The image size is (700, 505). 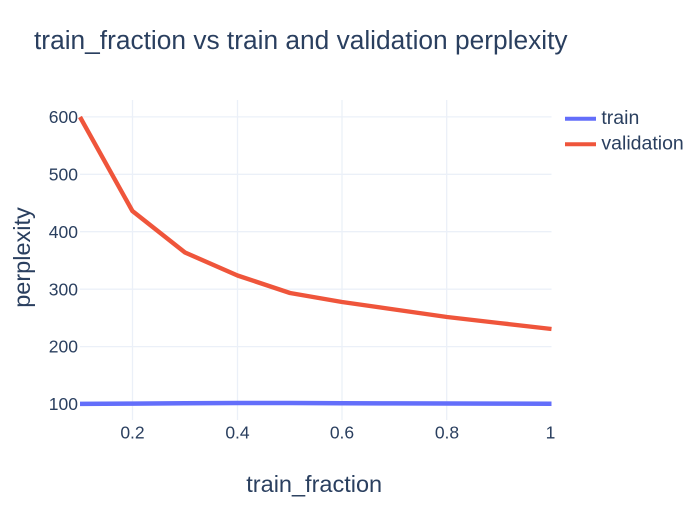 What do you see at coordinates (63, 404) in the screenshot?
I see `svg-text: 100` at bounding box center [63, 404].